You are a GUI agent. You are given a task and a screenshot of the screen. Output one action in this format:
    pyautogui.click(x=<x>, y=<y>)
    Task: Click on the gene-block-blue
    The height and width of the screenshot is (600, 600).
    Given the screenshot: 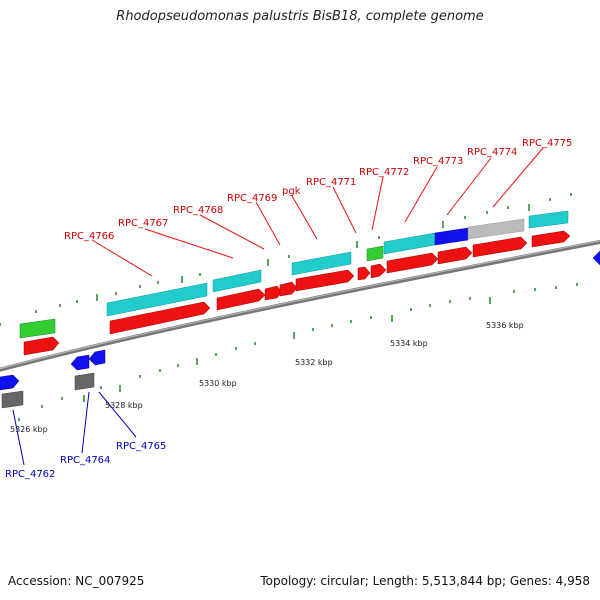 What is the action you would take?
    pyautogui.click(x=451, y=236)
    